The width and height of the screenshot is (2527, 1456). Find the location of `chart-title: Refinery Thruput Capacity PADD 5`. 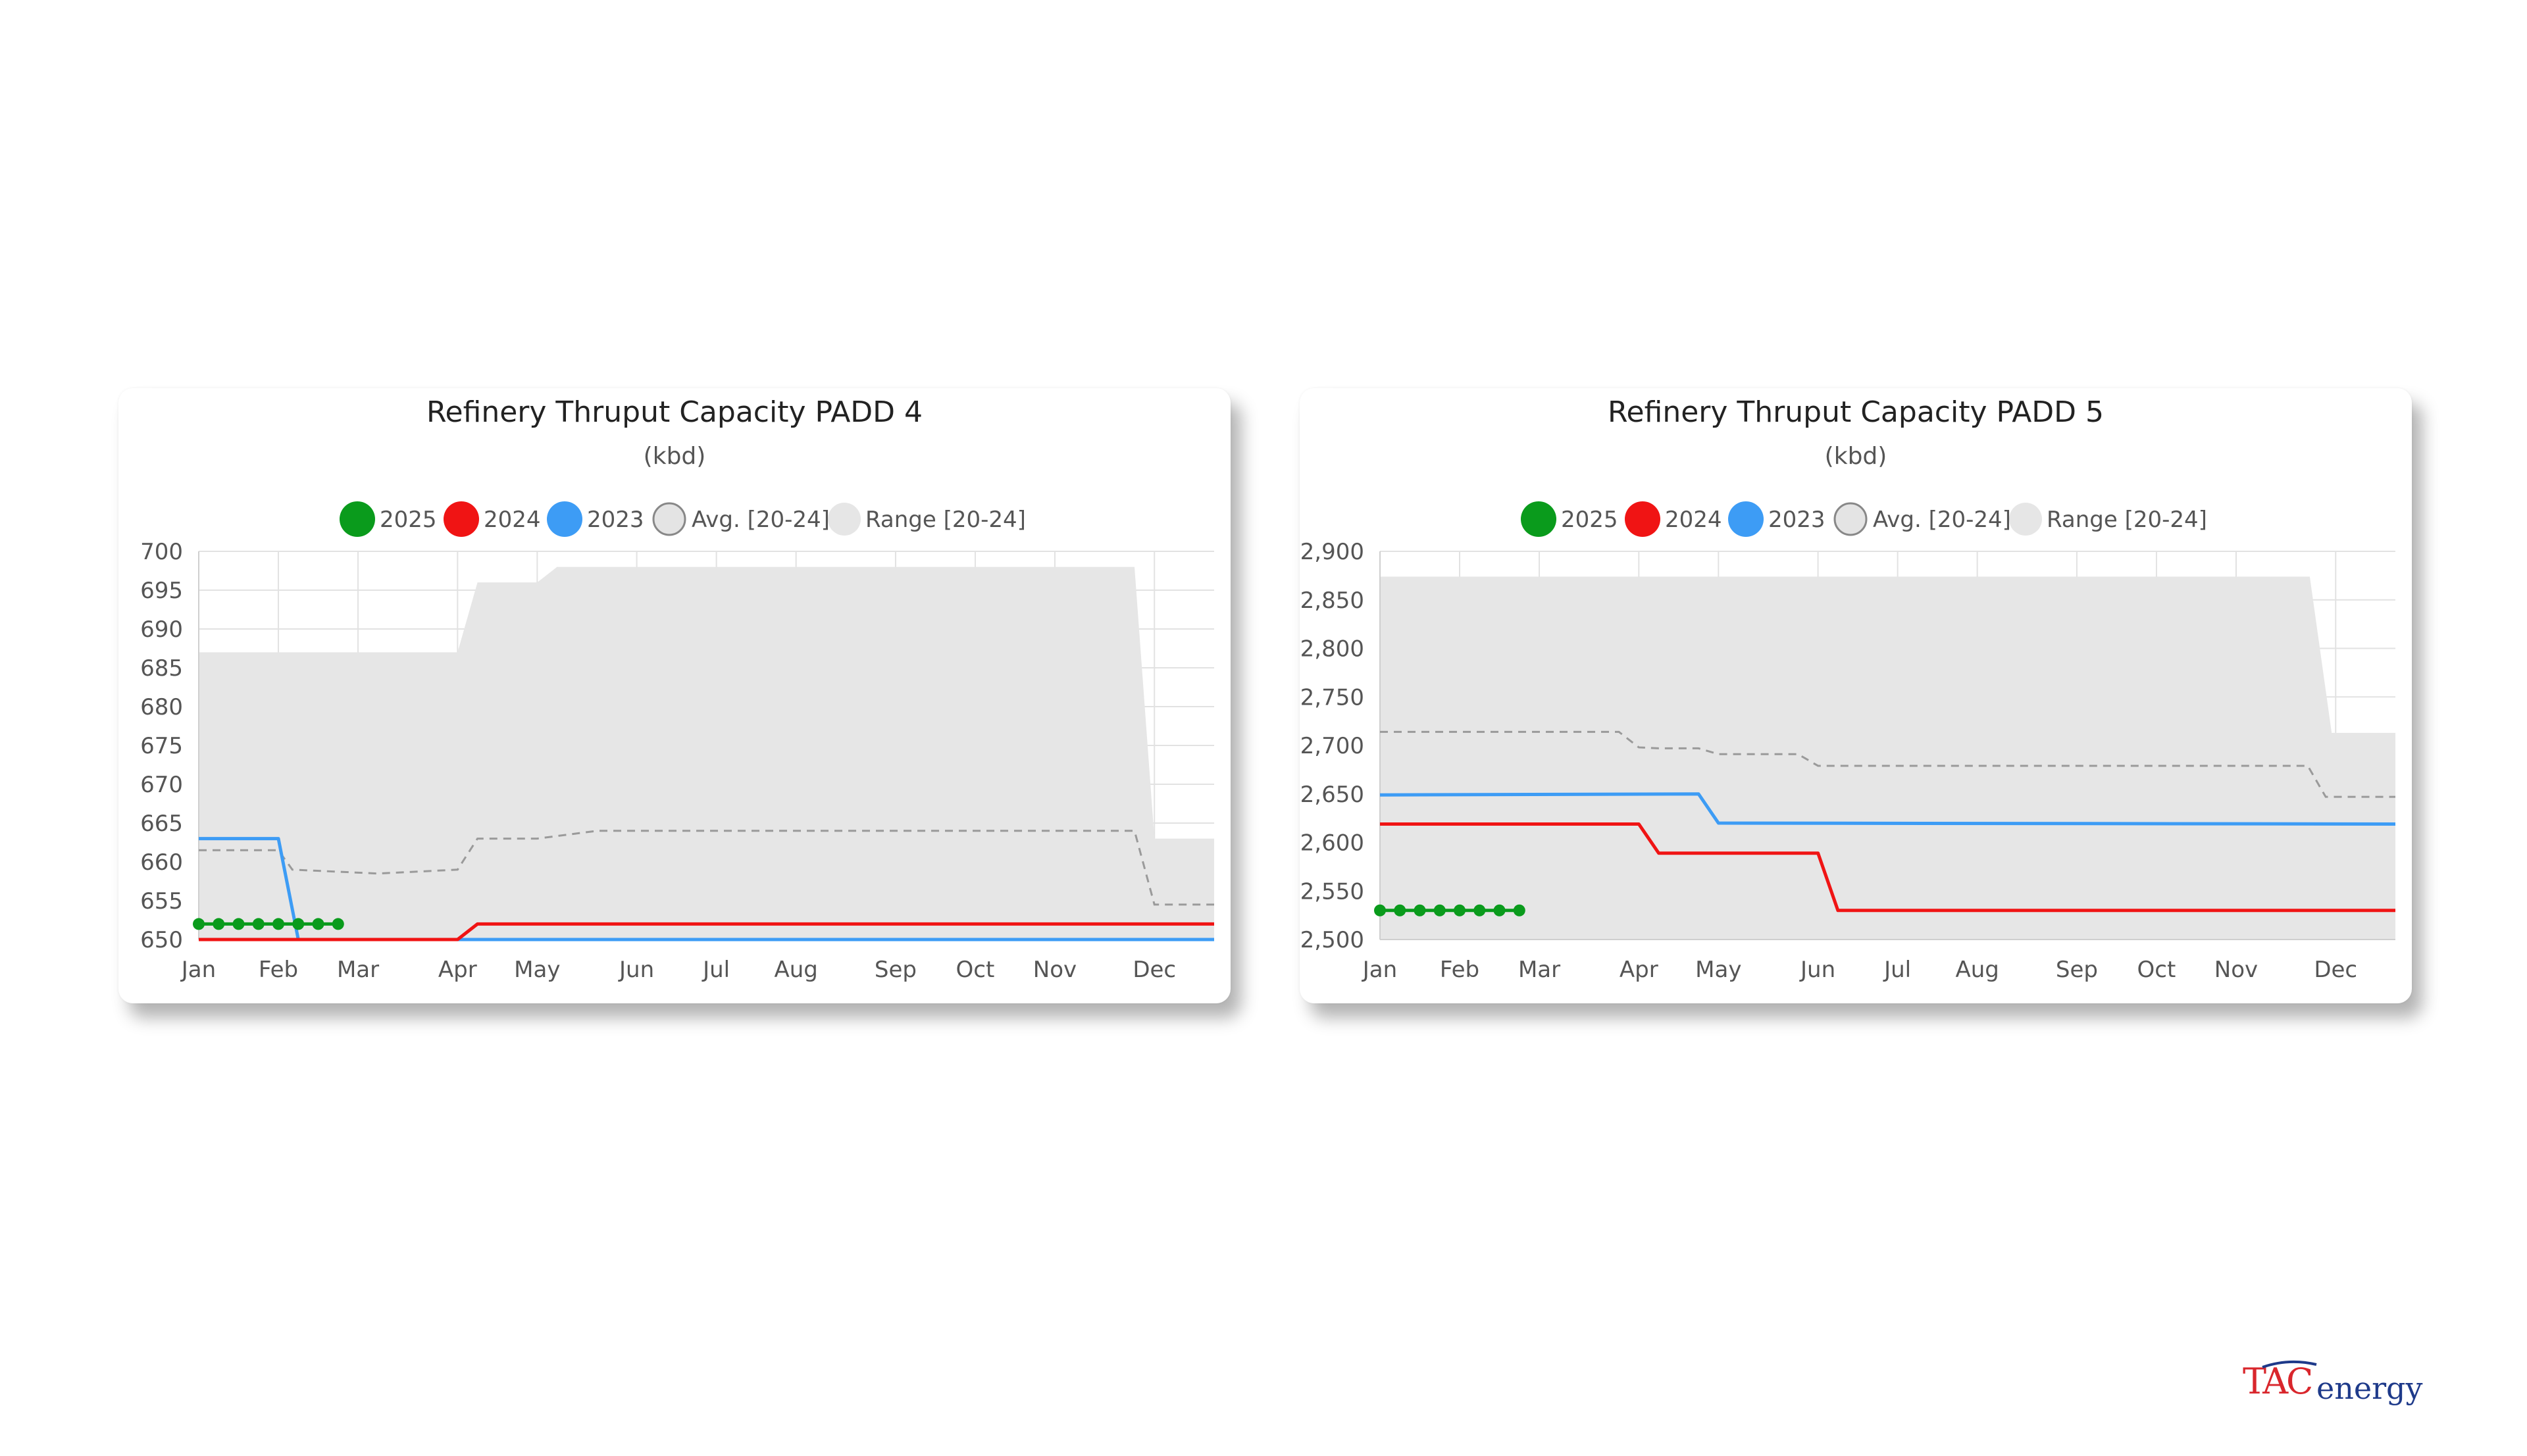

chart-title: Refinery Thruput Capacity PADD 5 is located at coordinates (1856, 412).